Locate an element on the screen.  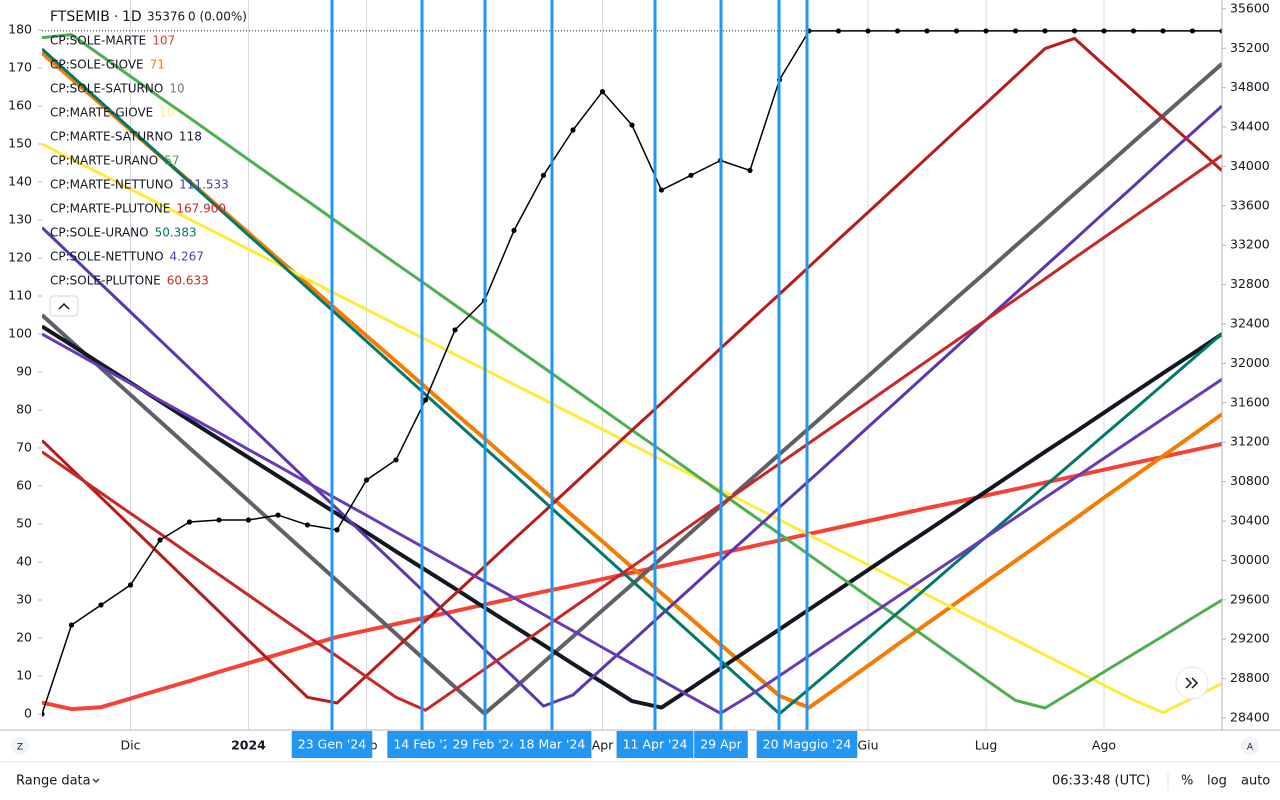
y-tick-label: 0 is located at coordinates (28, 713).